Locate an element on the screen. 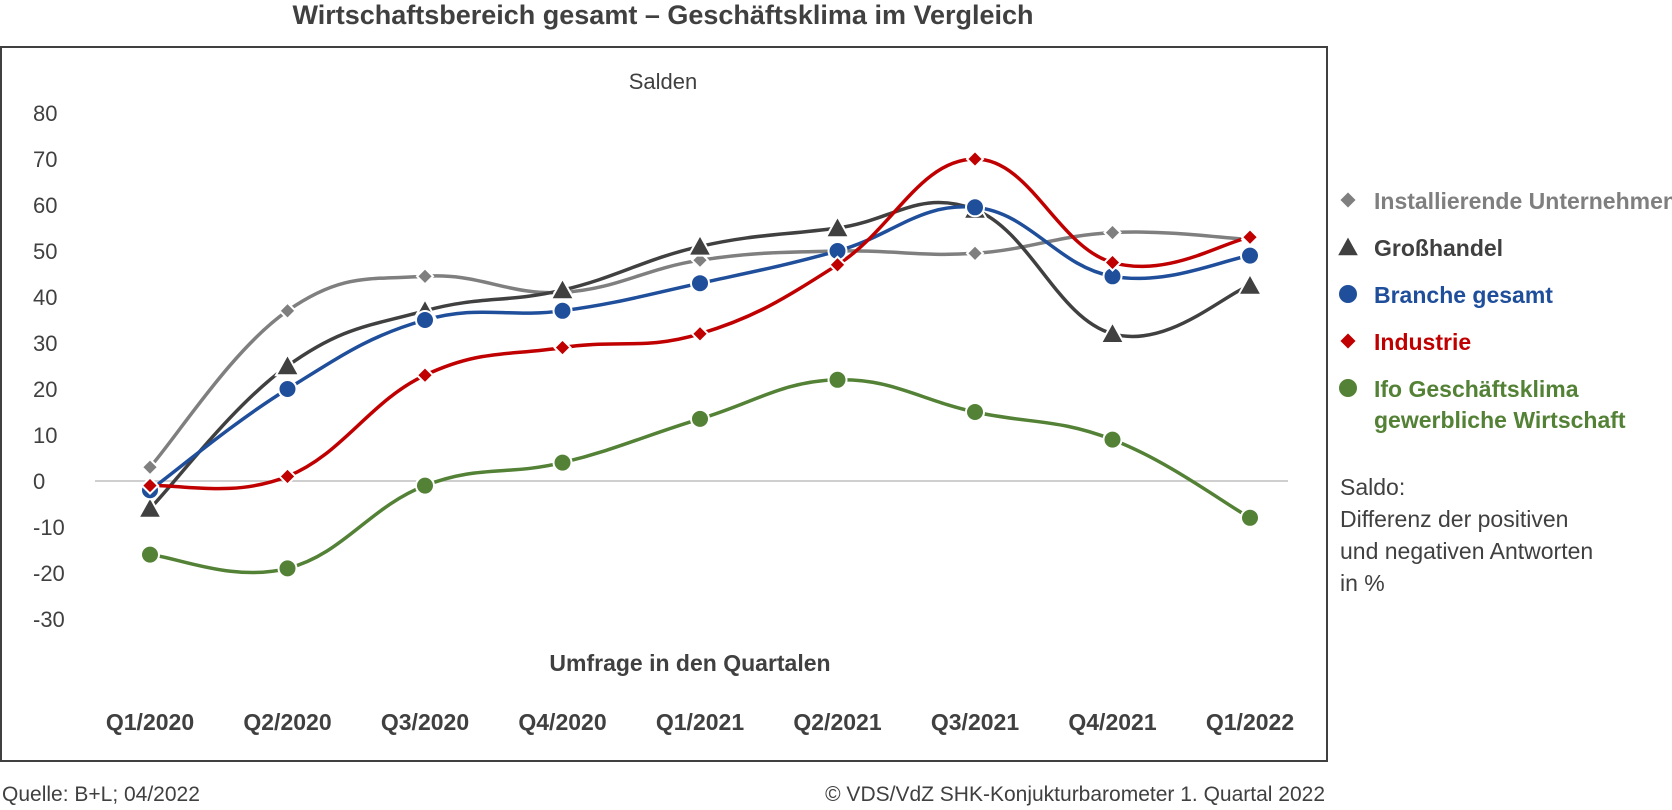 The width and height of the screenshot is (1672, 810). legend-label: Ifo Geschäftsklima is located at coordinates (1476, 389).